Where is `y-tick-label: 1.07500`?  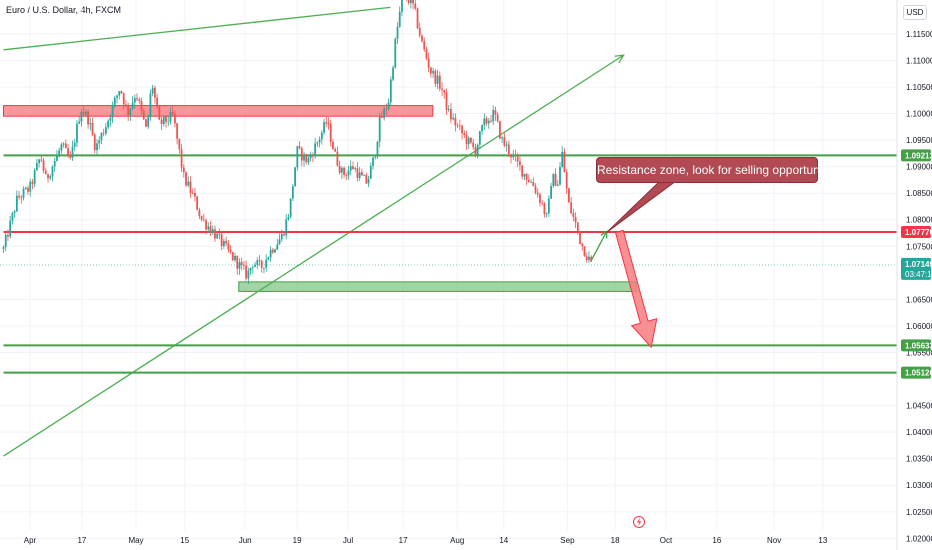 y-tick-label: 1.07500 is located at coordinates (919, 246).